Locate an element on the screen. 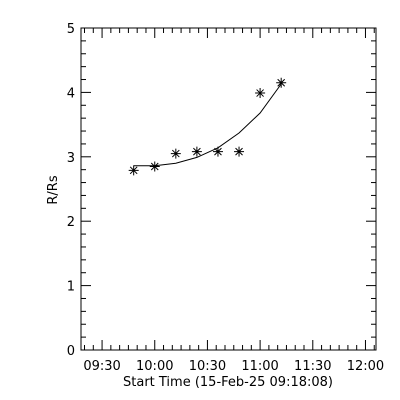  data-markers is located at coordinates (207, 126).